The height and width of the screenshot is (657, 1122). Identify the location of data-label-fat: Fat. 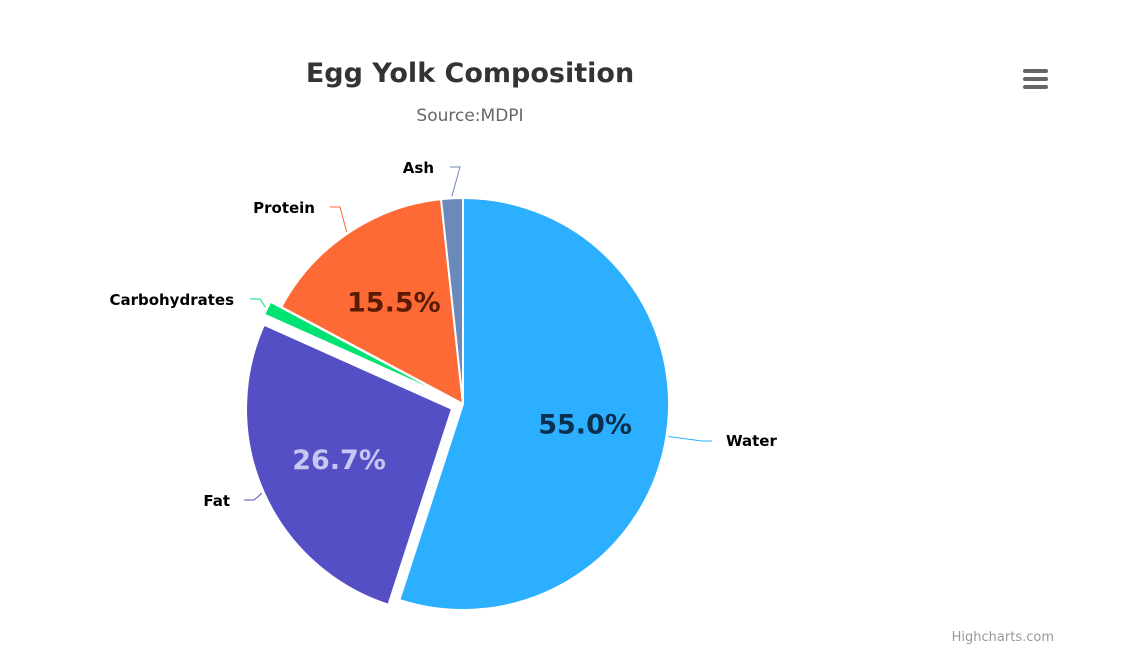
(216, 501).